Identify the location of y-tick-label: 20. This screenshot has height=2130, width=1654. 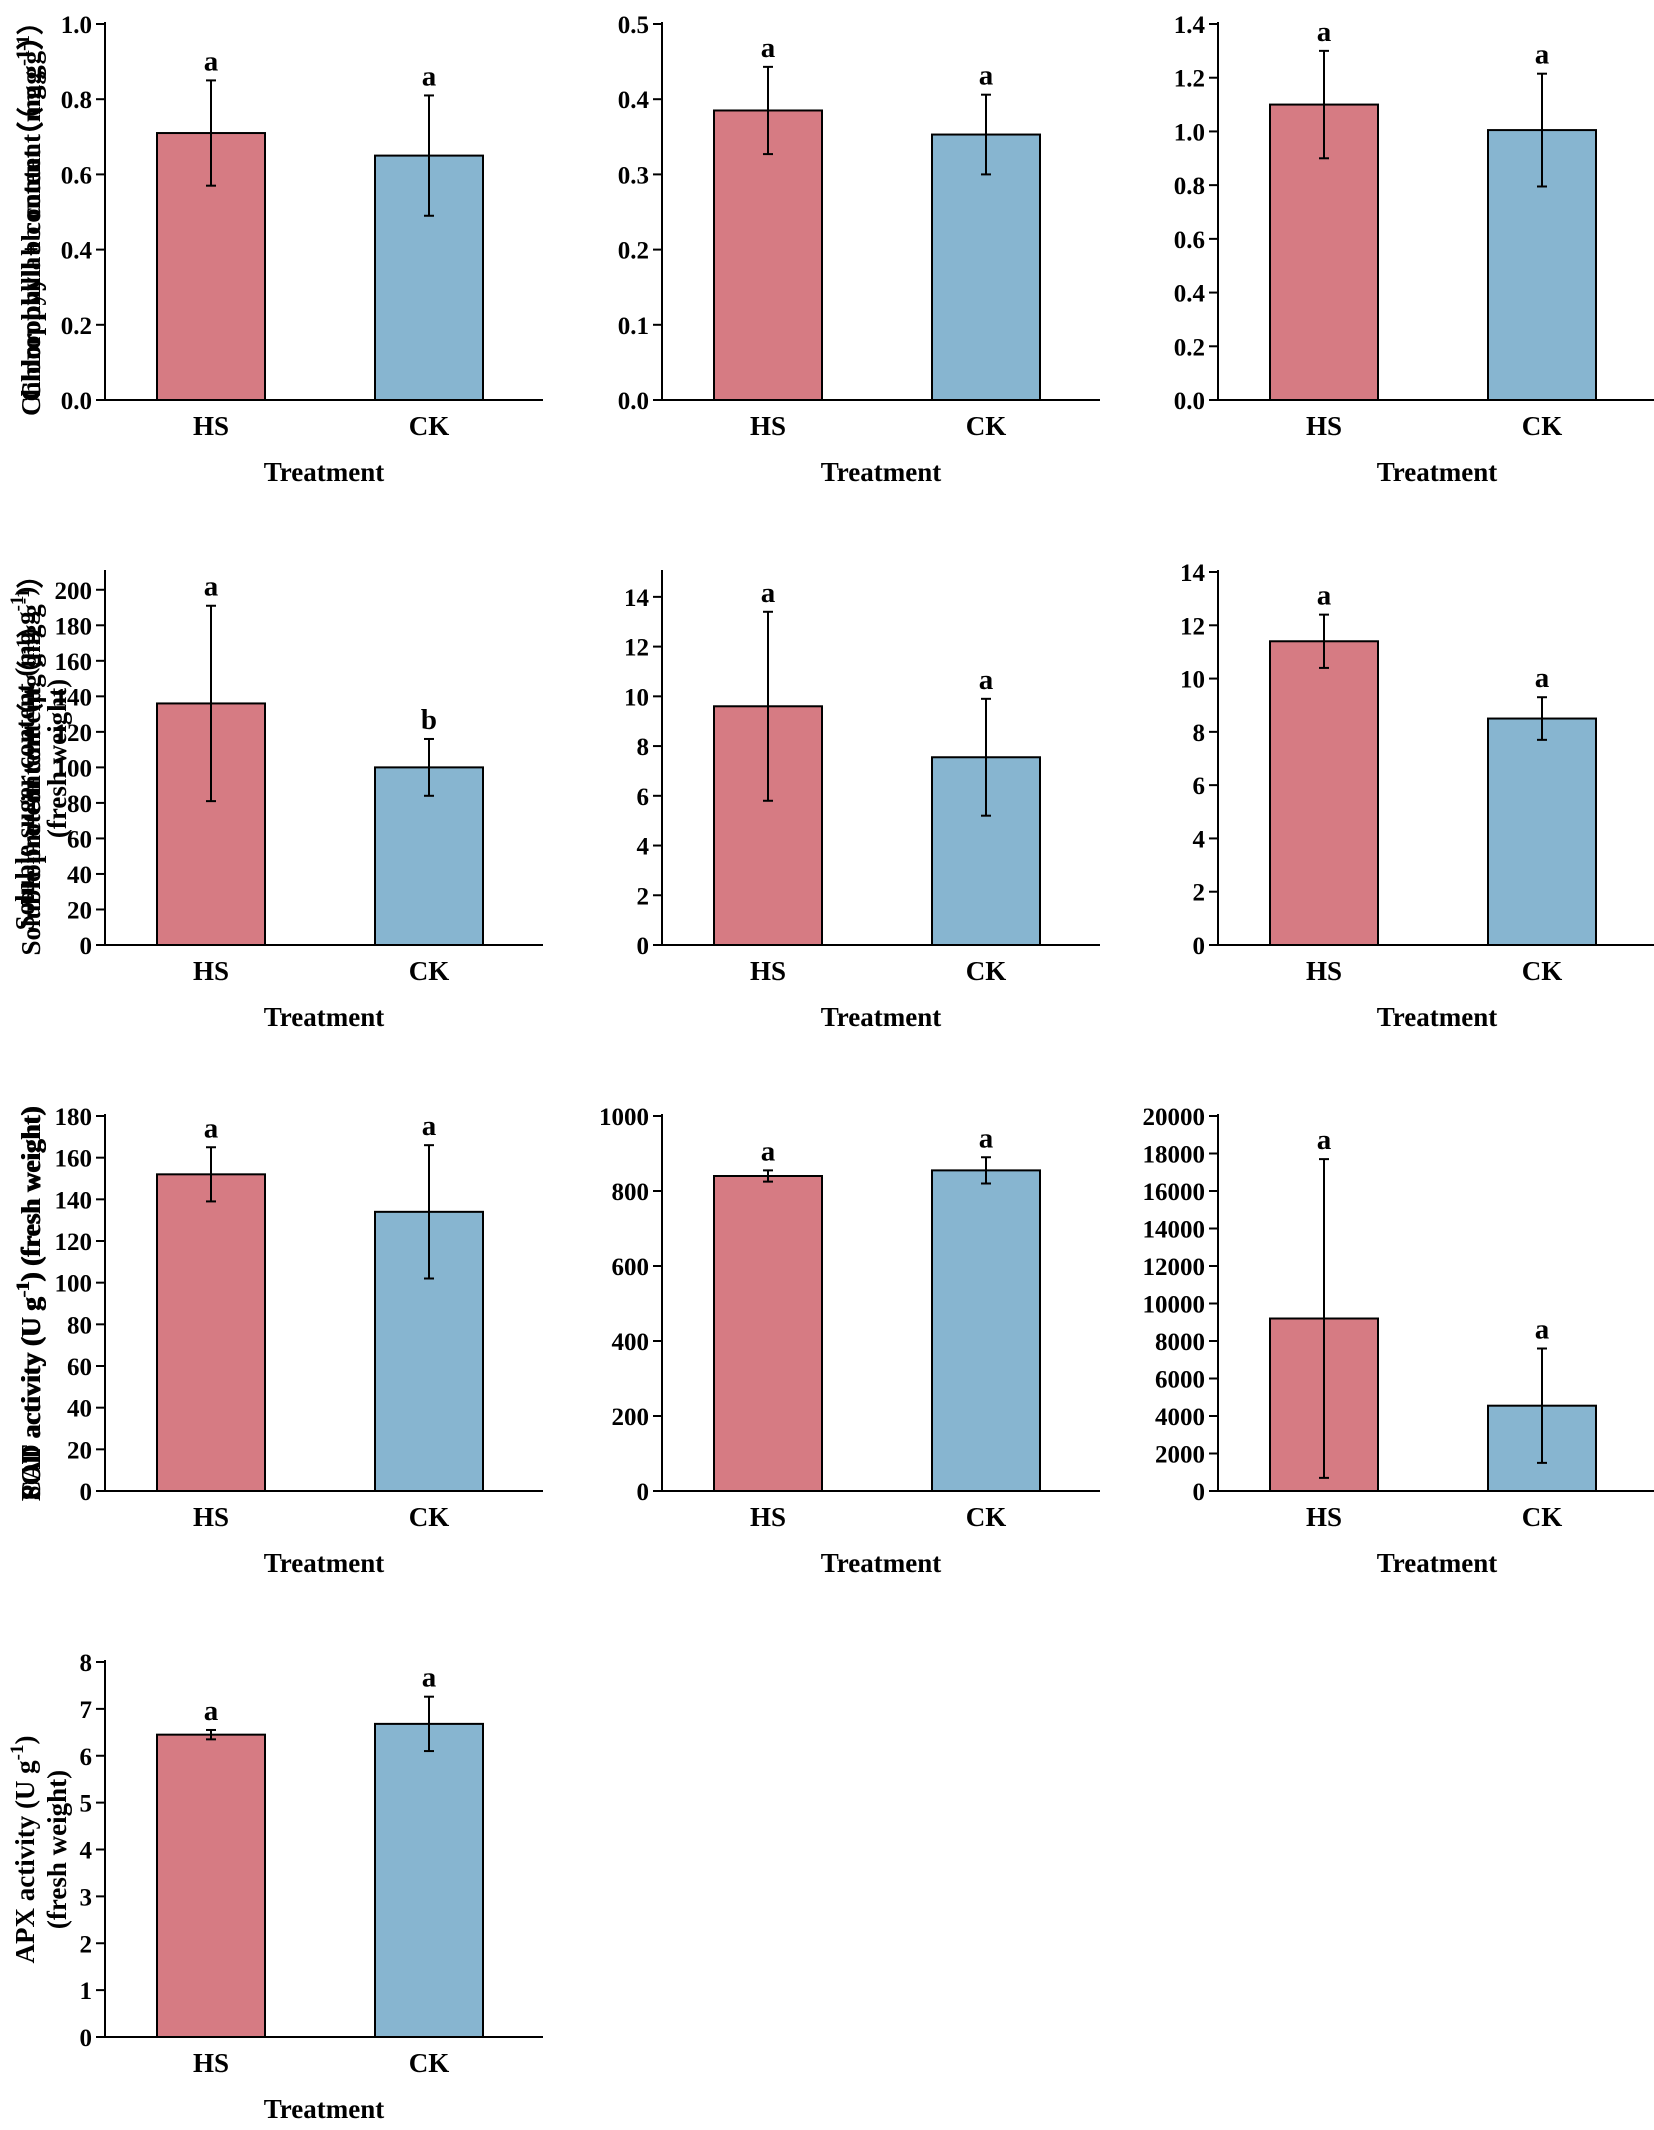
(79, 1450).